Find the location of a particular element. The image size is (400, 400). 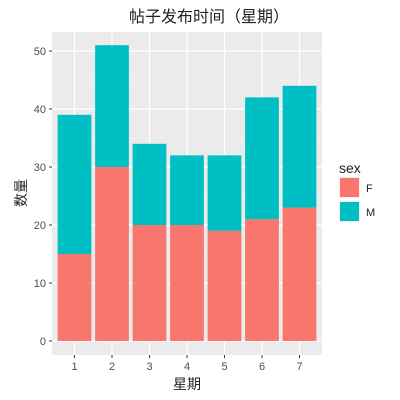

legend-swatch-M is located at coordinates (349, 211).